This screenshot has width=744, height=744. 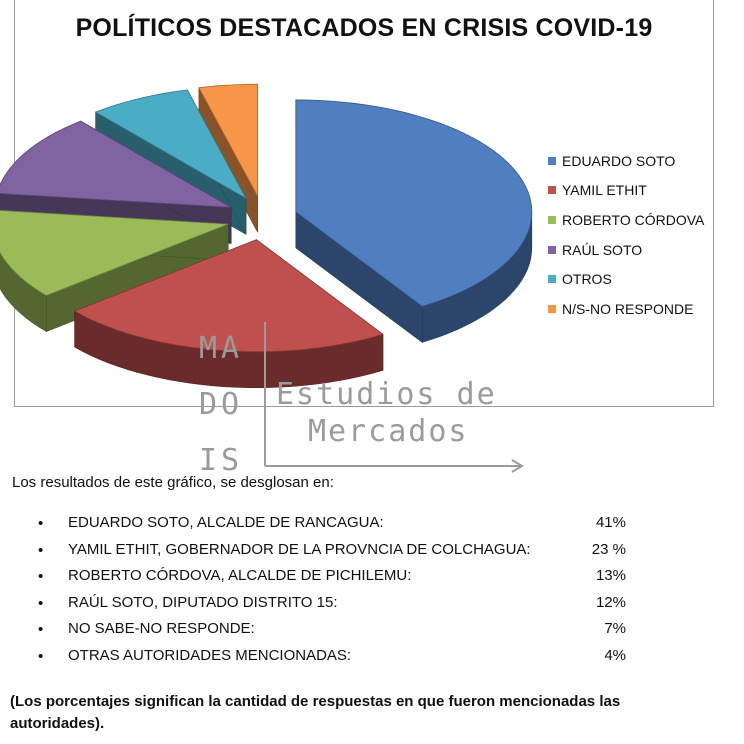 I want to click on results-item-value: 4%, so click(x=615, y=655).